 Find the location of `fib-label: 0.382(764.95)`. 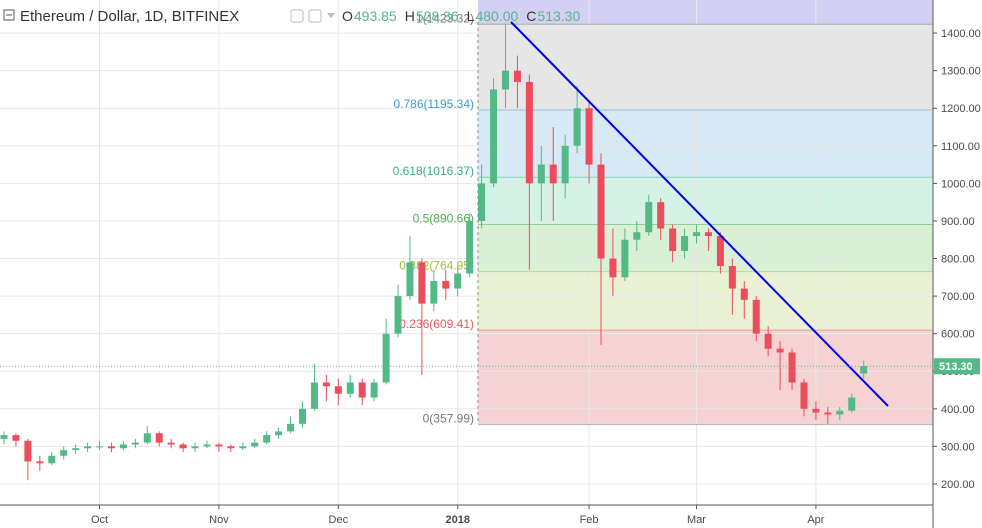

fib-label: 0.382(764.95) is located at coordinates (436, 266).